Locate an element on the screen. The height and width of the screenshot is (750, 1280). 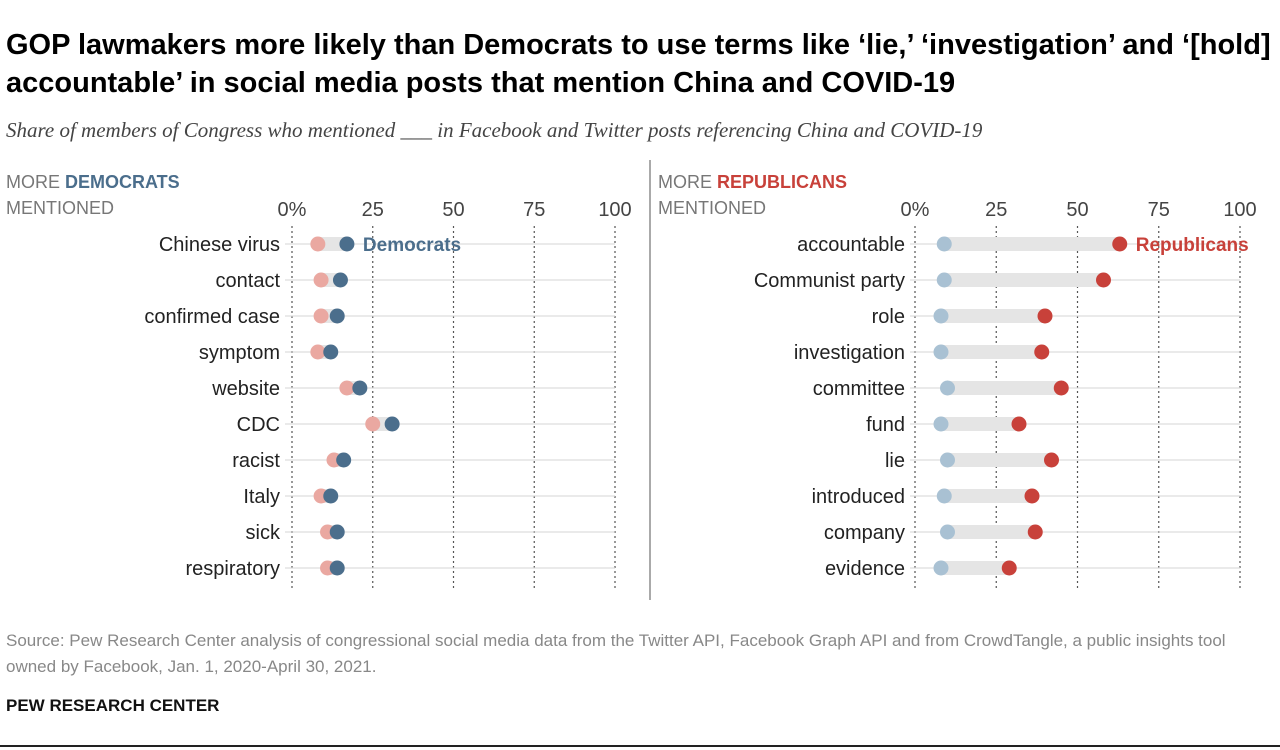
dem-tick-label: 100 is located at coordinates (614, 210).